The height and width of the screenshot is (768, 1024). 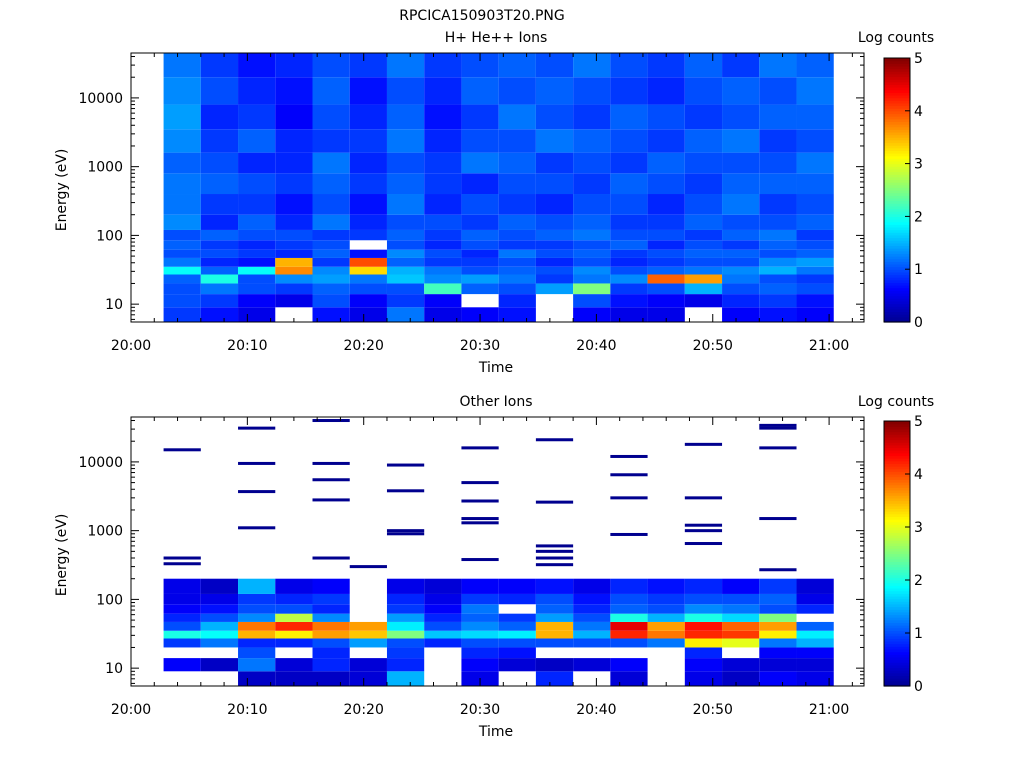 What do you see at coordinates (100, 202) in the screenshot?
I see `y-tick-labels: 10 100 1000 10000` at bounding box center [100, 202].